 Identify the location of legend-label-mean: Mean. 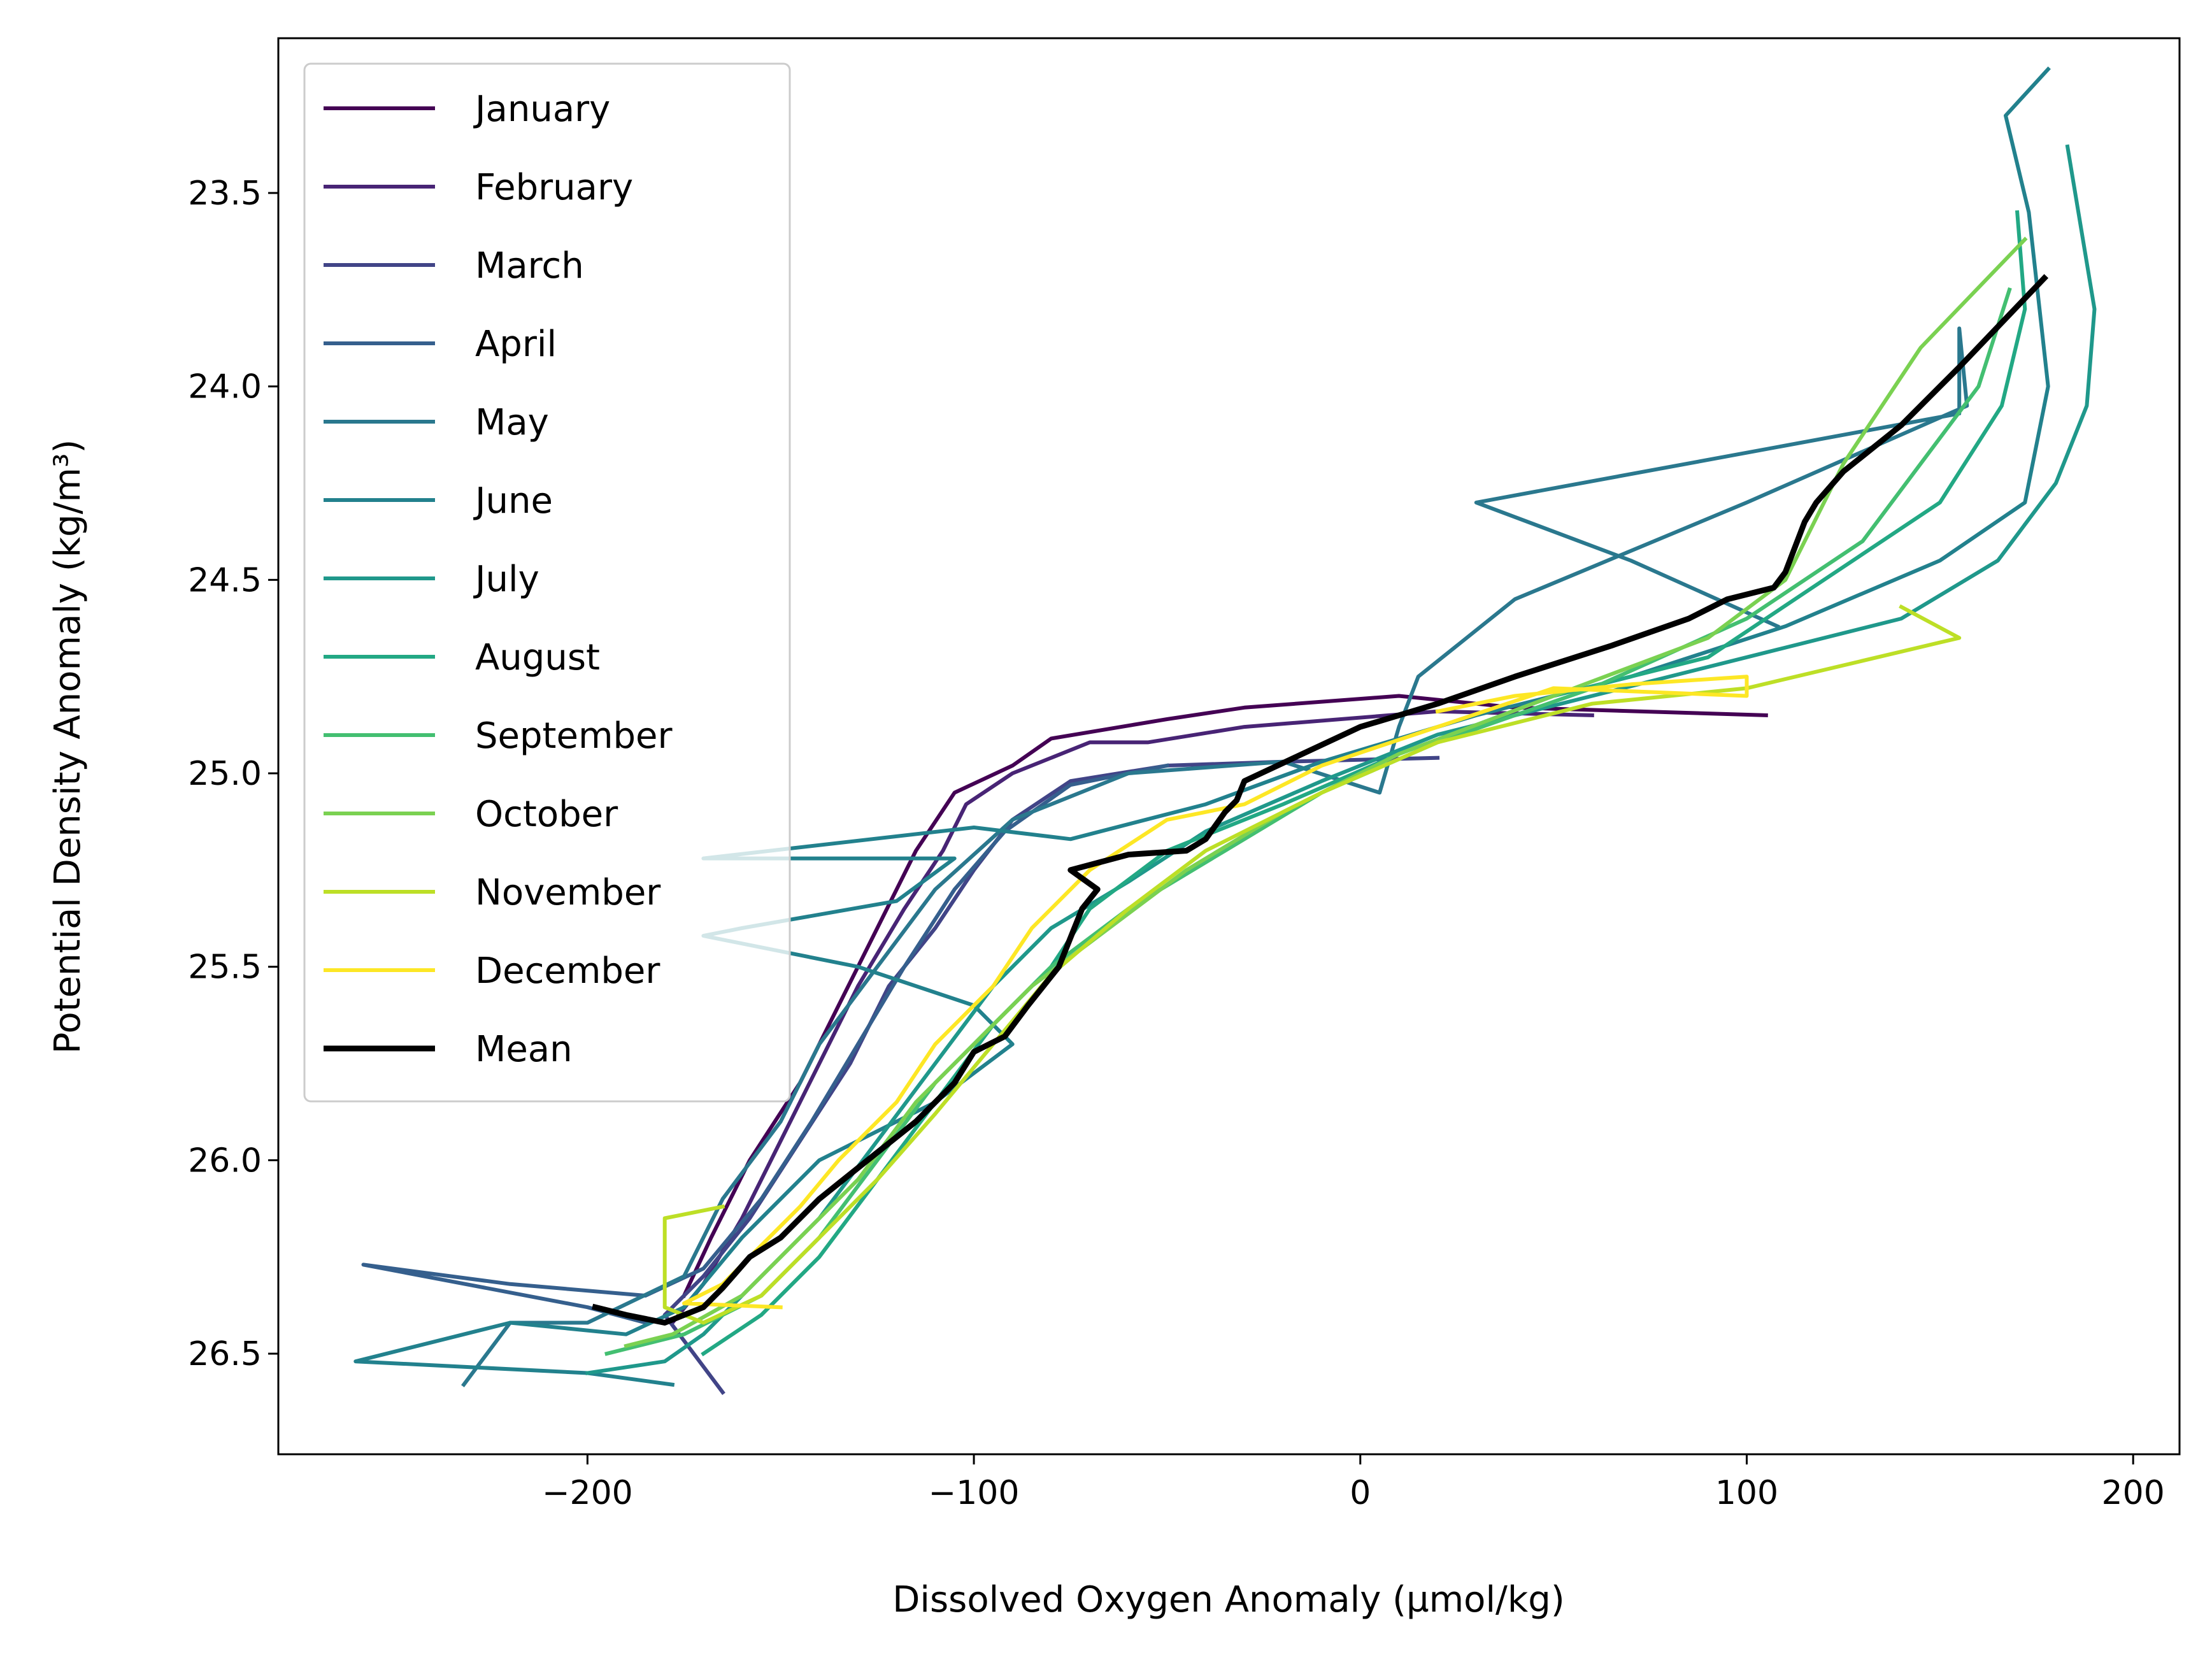
(524, 1049).